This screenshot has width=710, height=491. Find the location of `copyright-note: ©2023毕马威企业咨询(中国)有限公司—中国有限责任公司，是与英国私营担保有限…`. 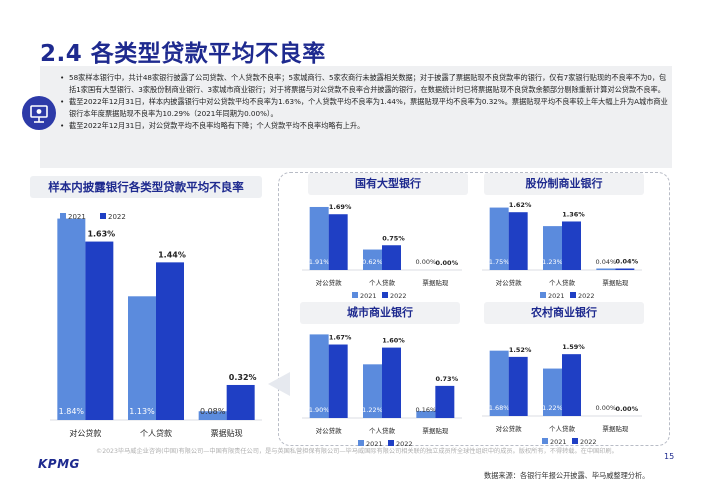

copyright-note: ©2023毕马威企业咨询(中国)有限公司—中国有限责任公司，是与英国私营担保有限… is located at coordinates (357, 451).